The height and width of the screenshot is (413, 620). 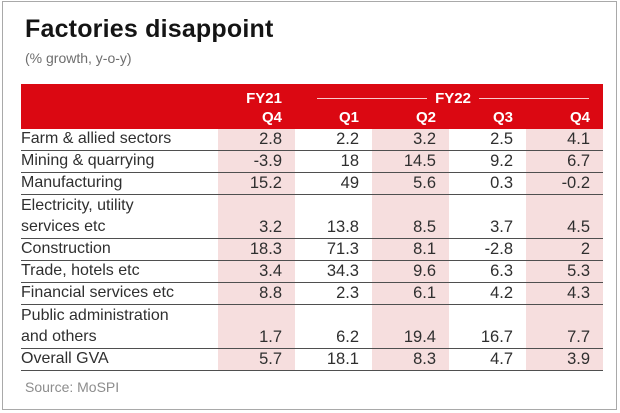 What do you see at coordinates (312, 250) in the screenshot?
I see `table-row-construction: Construction 18.3 71.3 8.1 -2.8 2` at bounding box center [312, 250].